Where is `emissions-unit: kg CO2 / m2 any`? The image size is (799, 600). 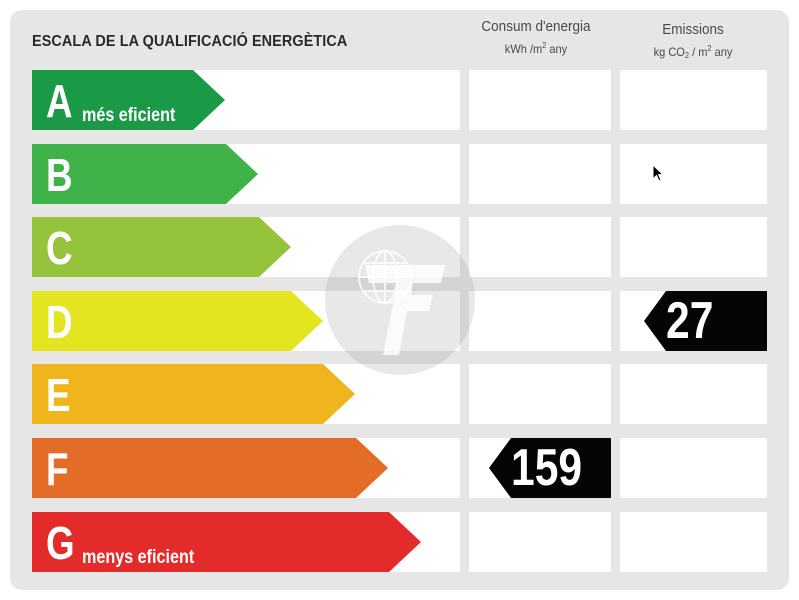 emissions-unit: kg CO2 / m2 any is located at coordinates (693, 52).